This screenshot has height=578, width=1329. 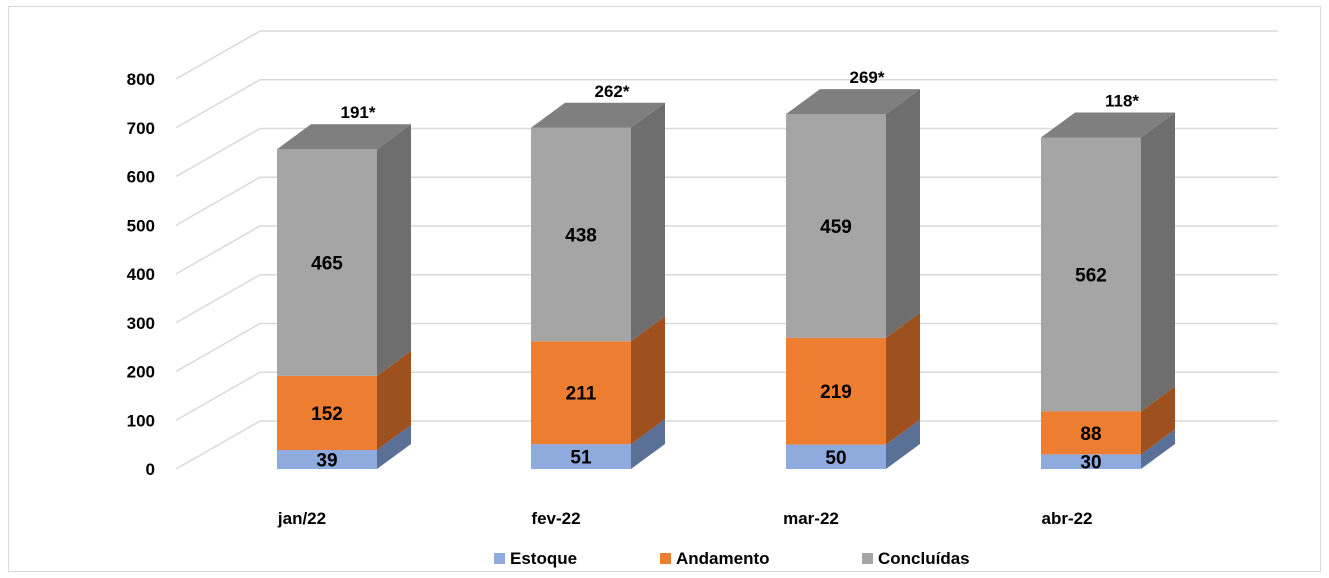 I want to click on y-tick-label: 400, so click(x=141, y=274).